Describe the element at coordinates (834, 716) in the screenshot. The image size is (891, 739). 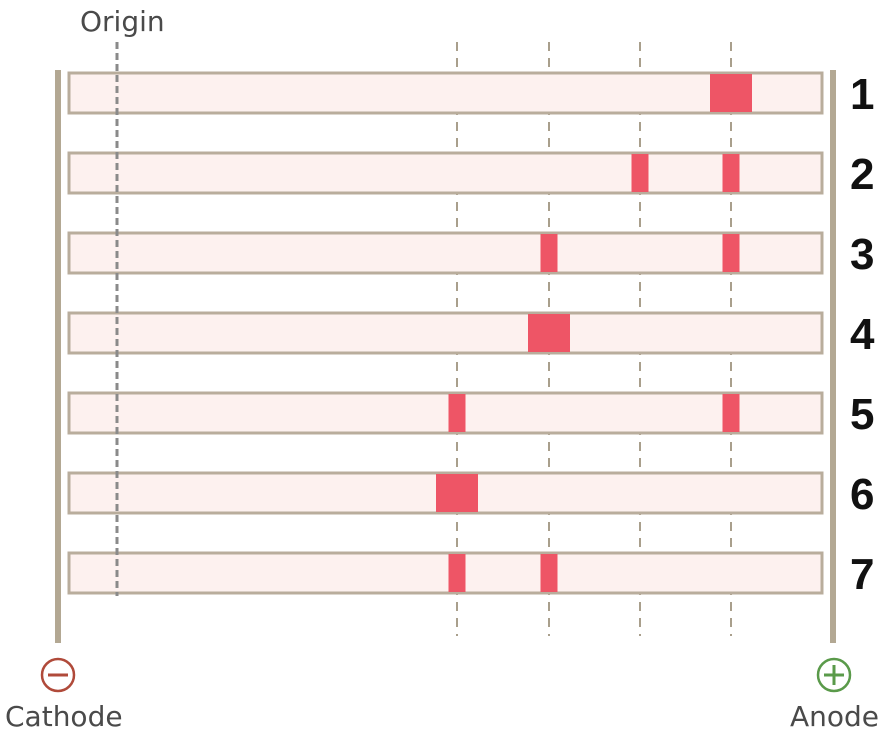
I see `anode-label: Anode` at that location.